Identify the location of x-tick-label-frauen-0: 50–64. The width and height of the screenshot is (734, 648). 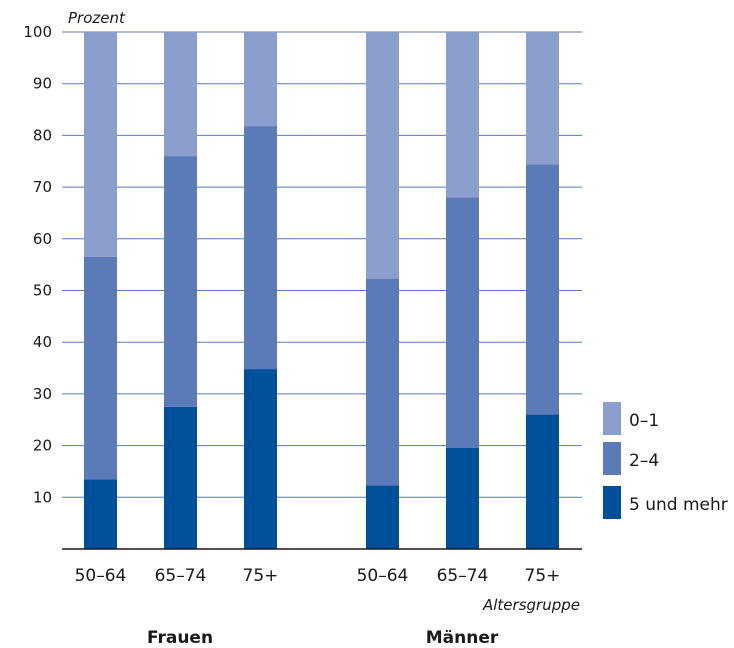
(101, 576).